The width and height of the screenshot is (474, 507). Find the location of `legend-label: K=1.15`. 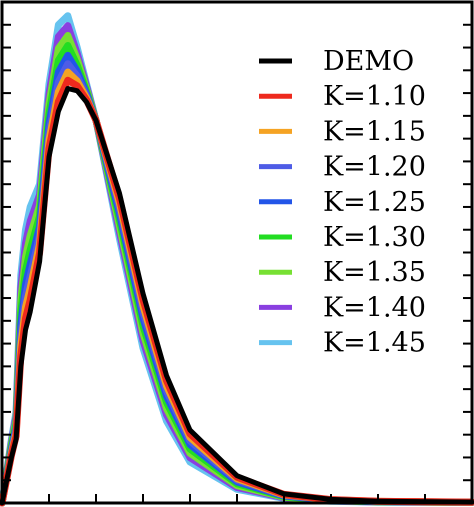

legend-label: K=1.15 is located at coordinates (374, 131).